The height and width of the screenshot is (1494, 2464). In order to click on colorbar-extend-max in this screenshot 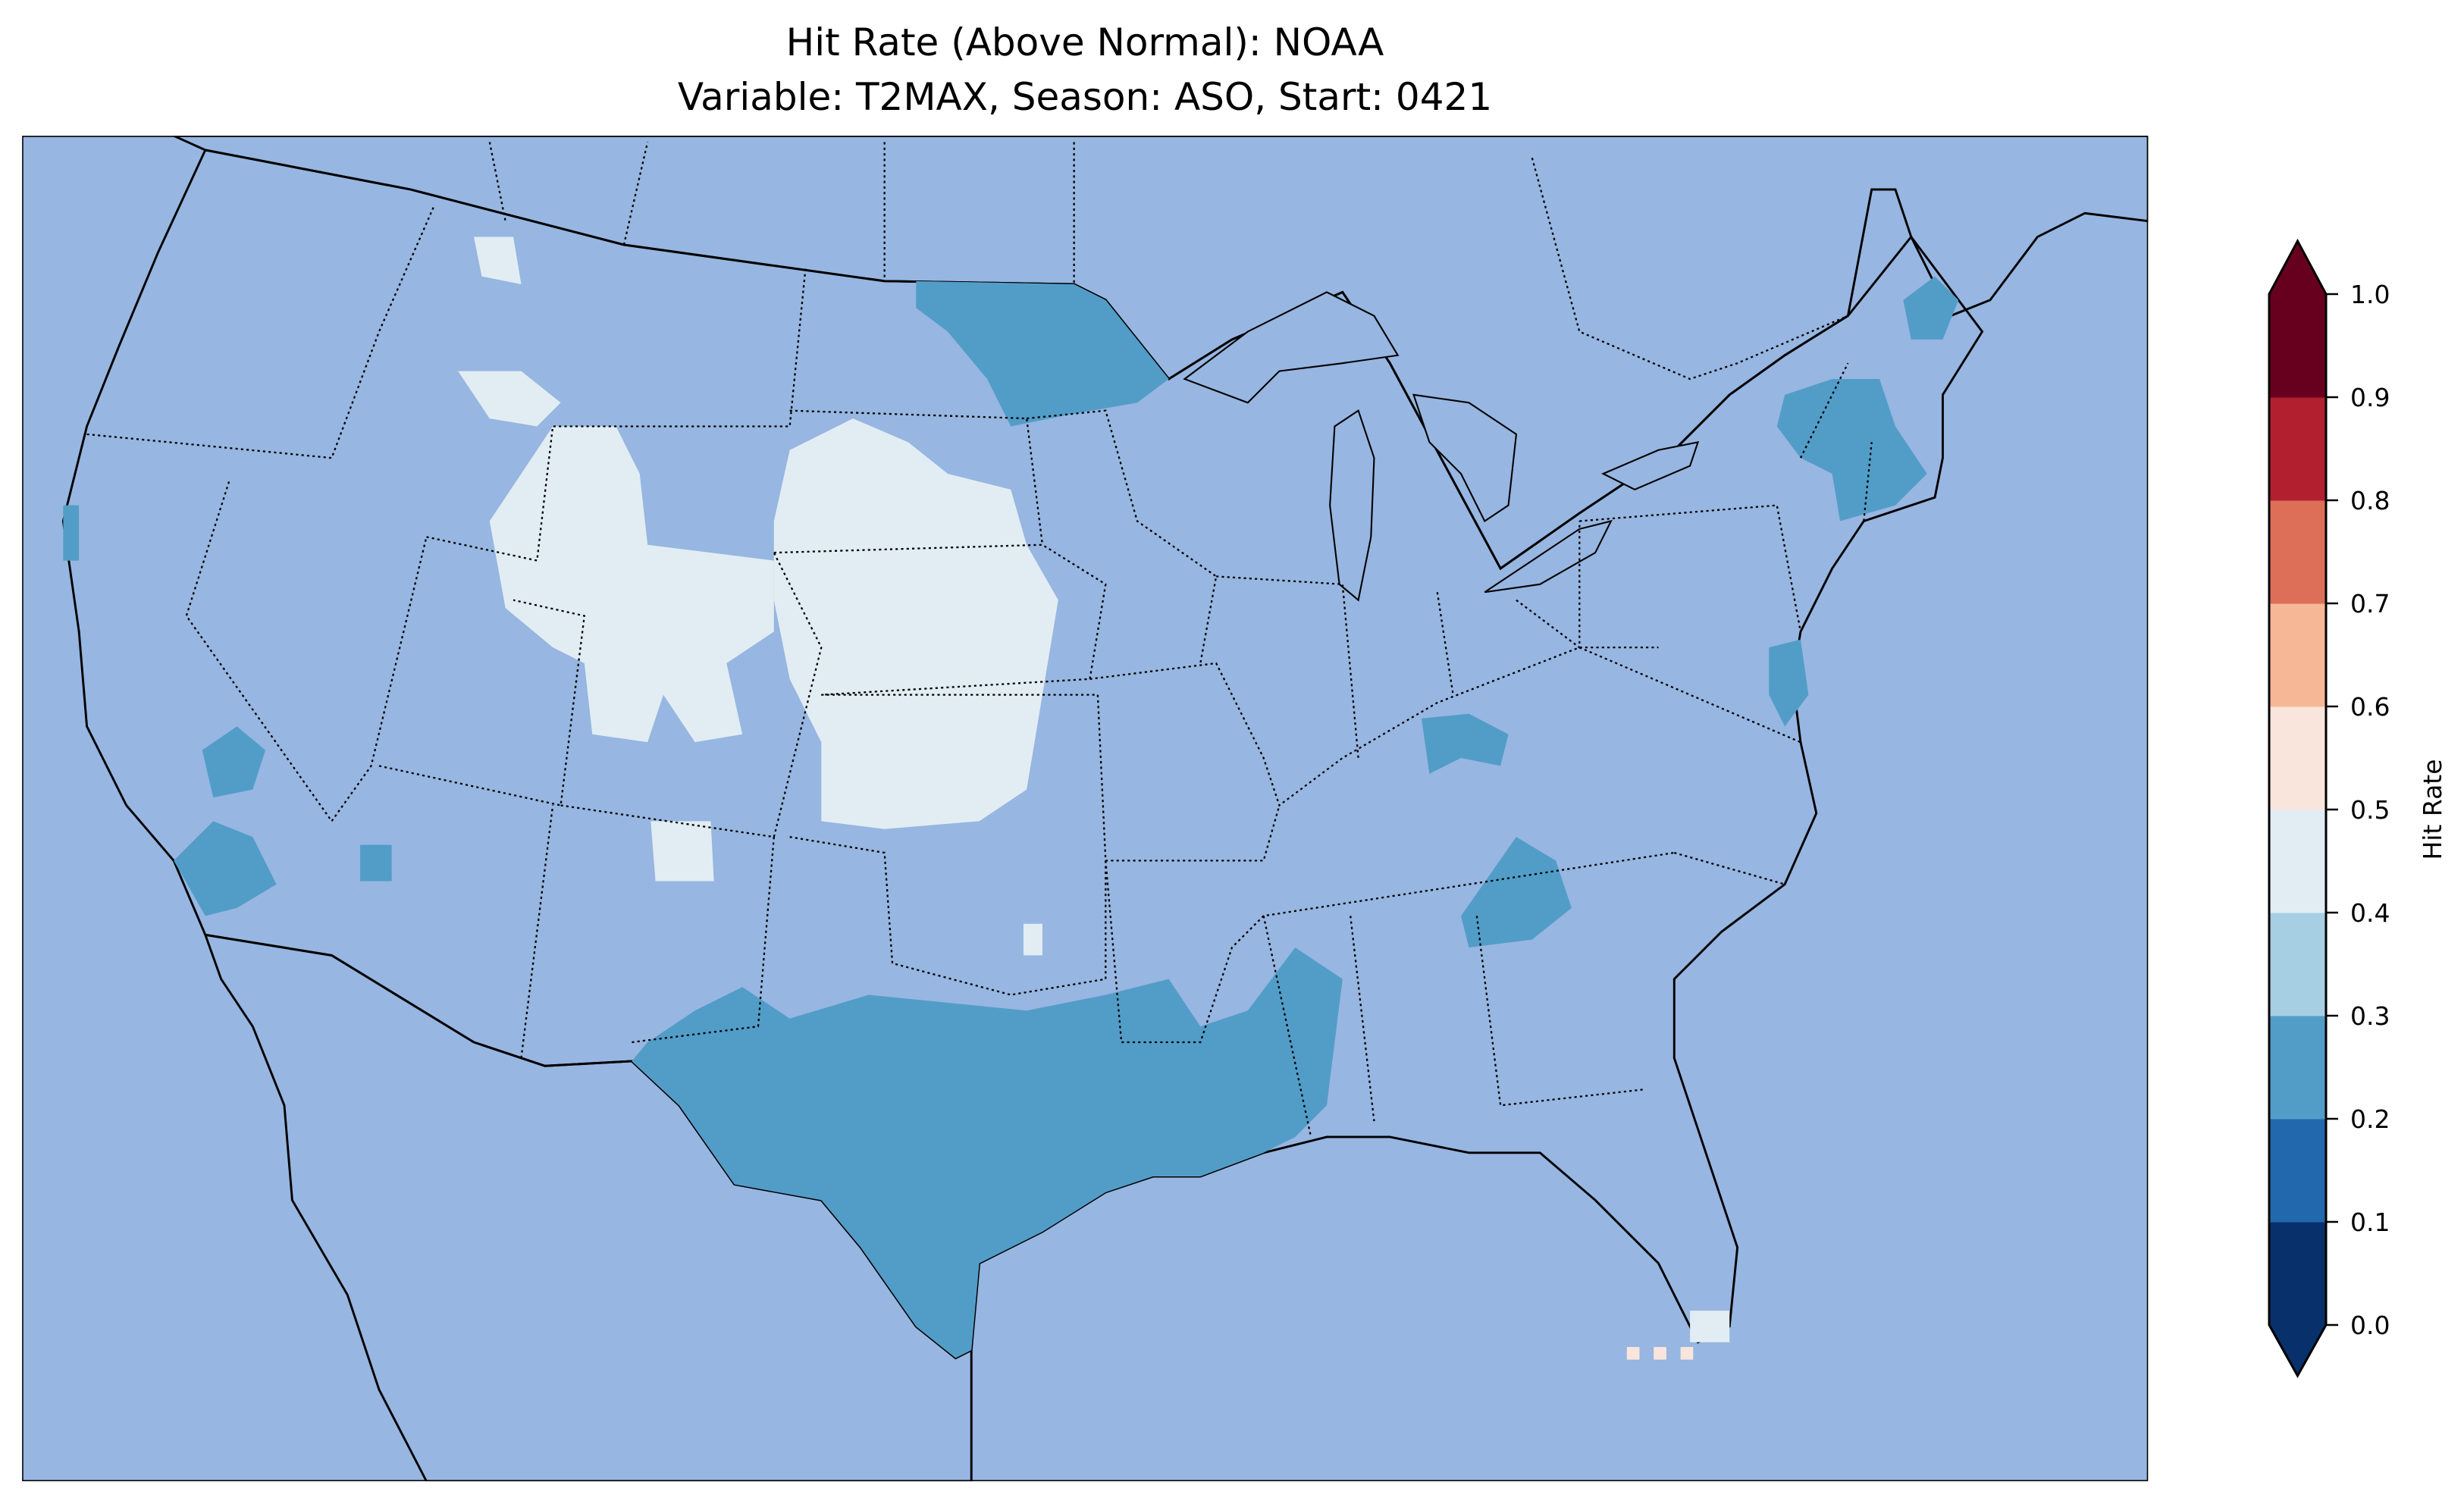, I will do `click(2297, 267)`.